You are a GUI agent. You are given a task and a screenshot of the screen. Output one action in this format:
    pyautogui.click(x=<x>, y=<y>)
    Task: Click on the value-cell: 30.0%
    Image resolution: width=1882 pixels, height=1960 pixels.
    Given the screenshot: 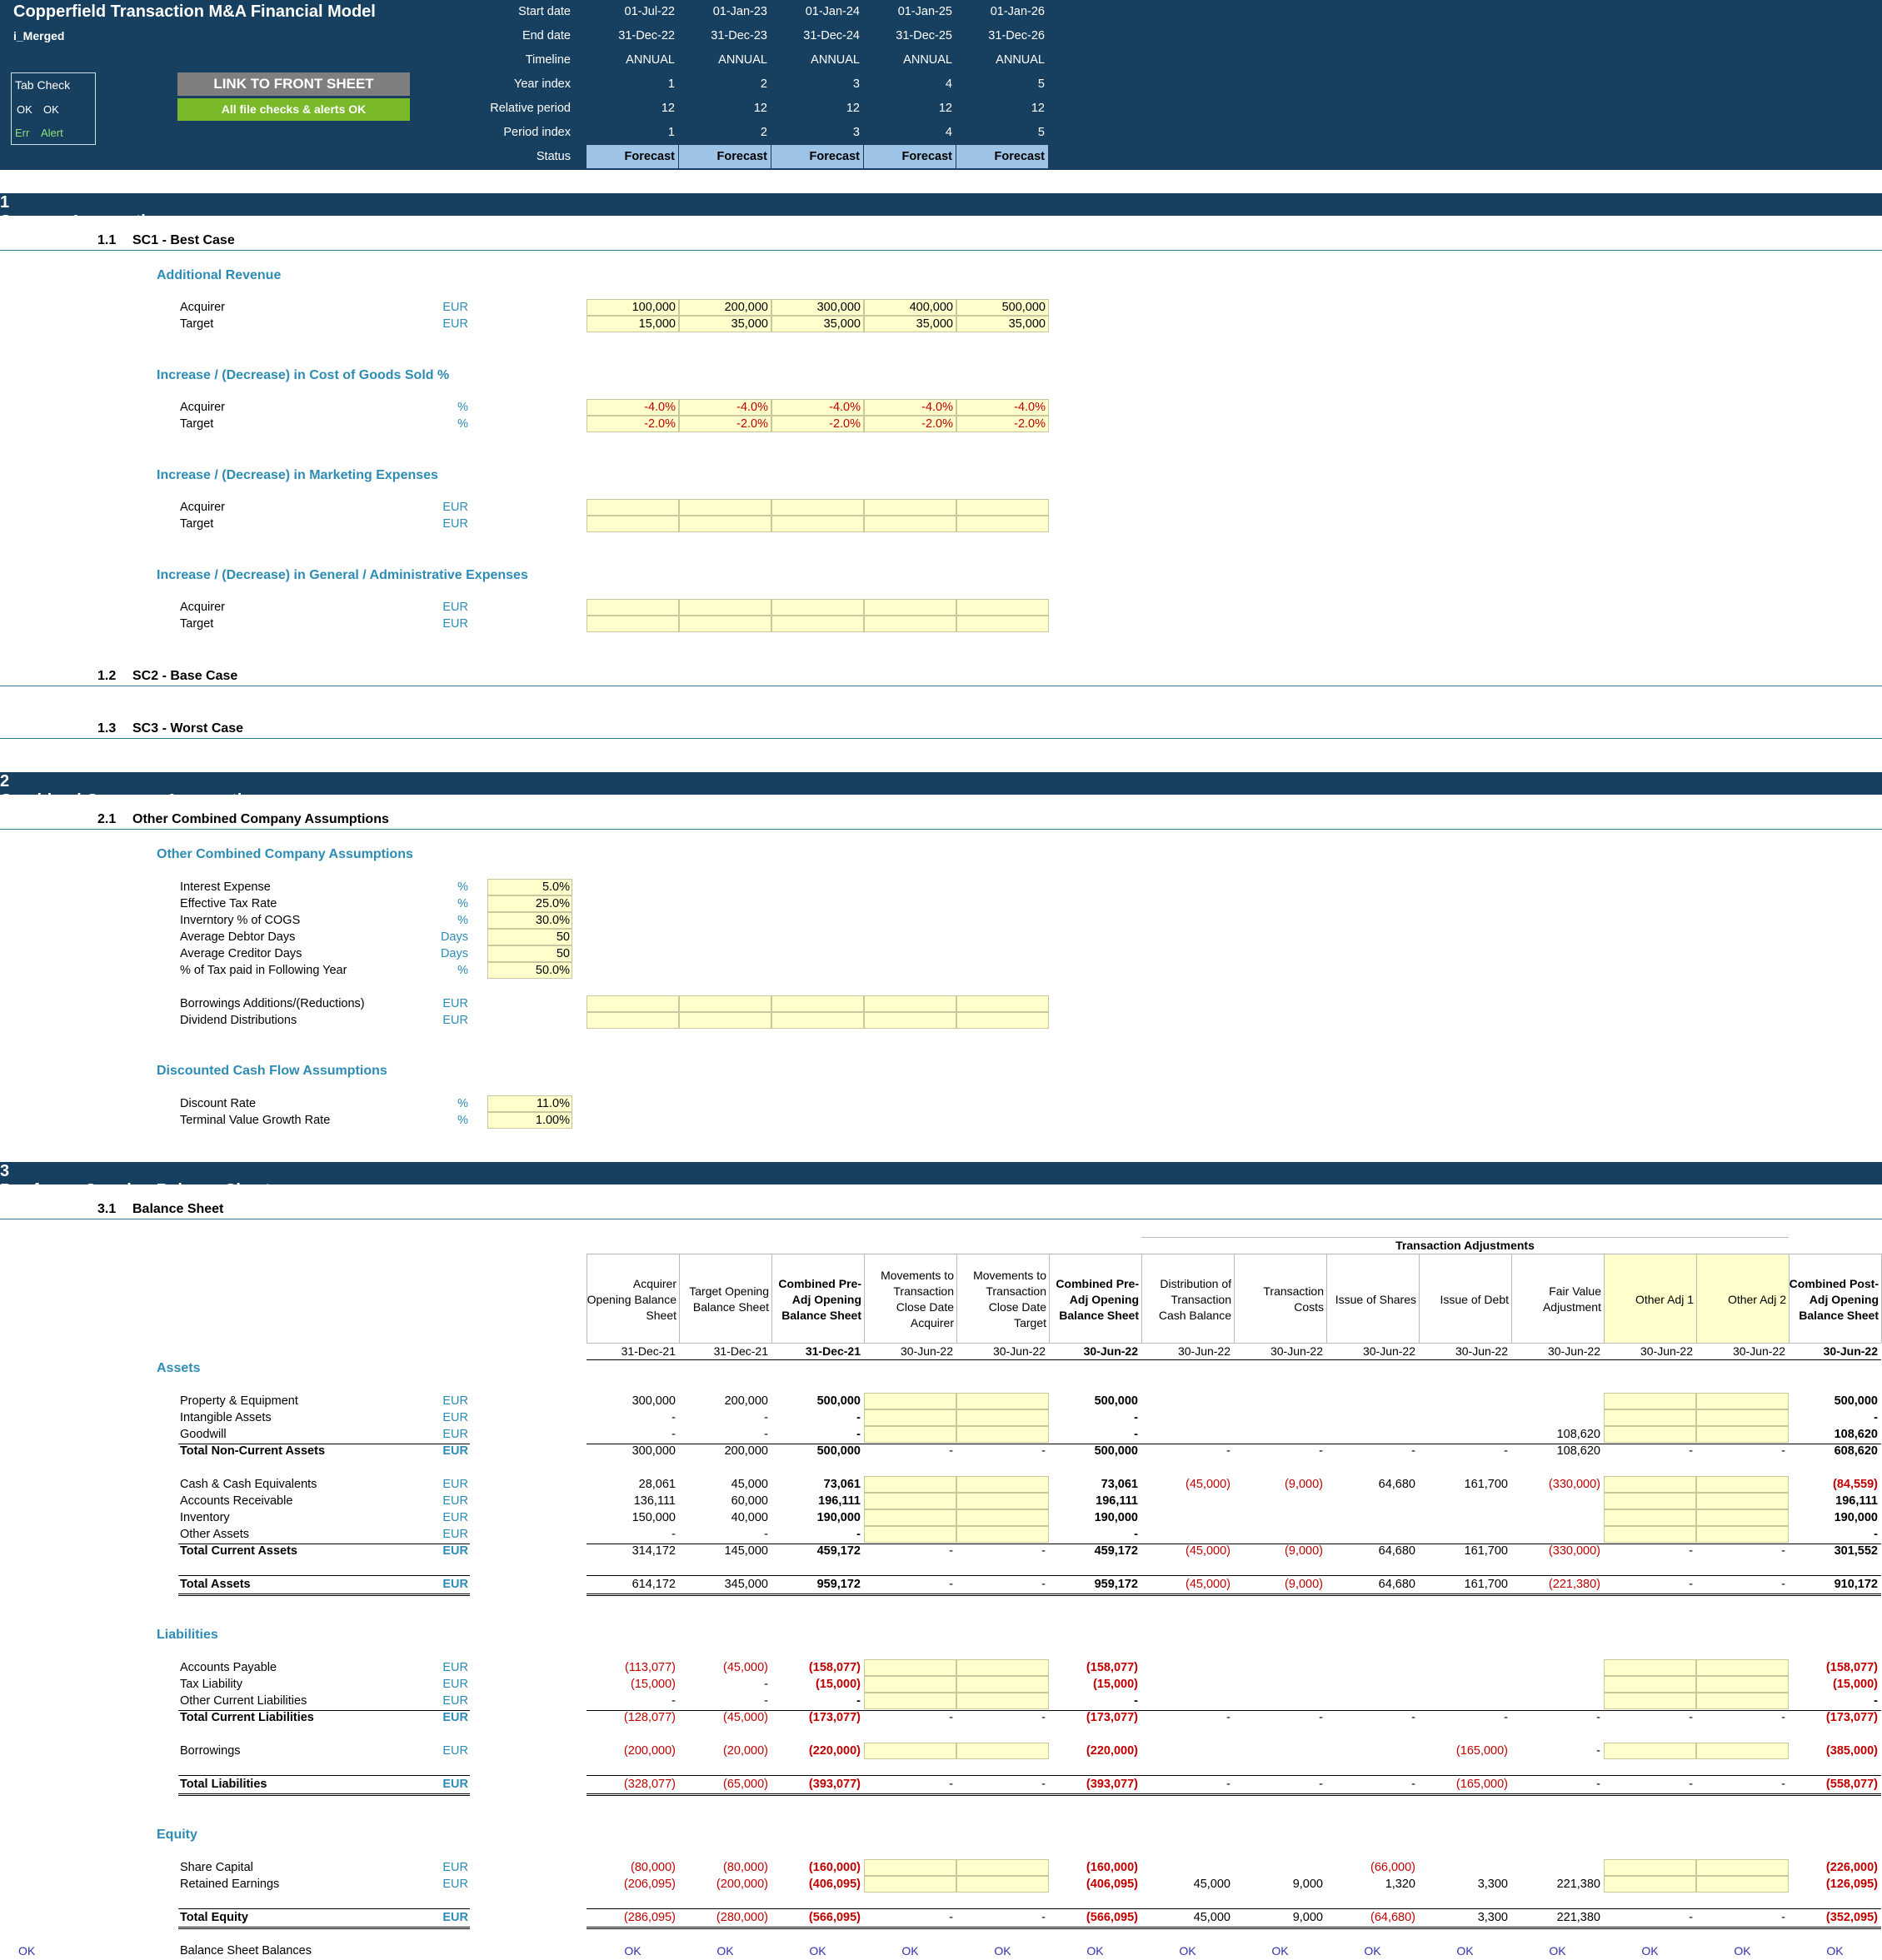 What is the action you would take?
    pyautogui.click(x=552, y=921)
    